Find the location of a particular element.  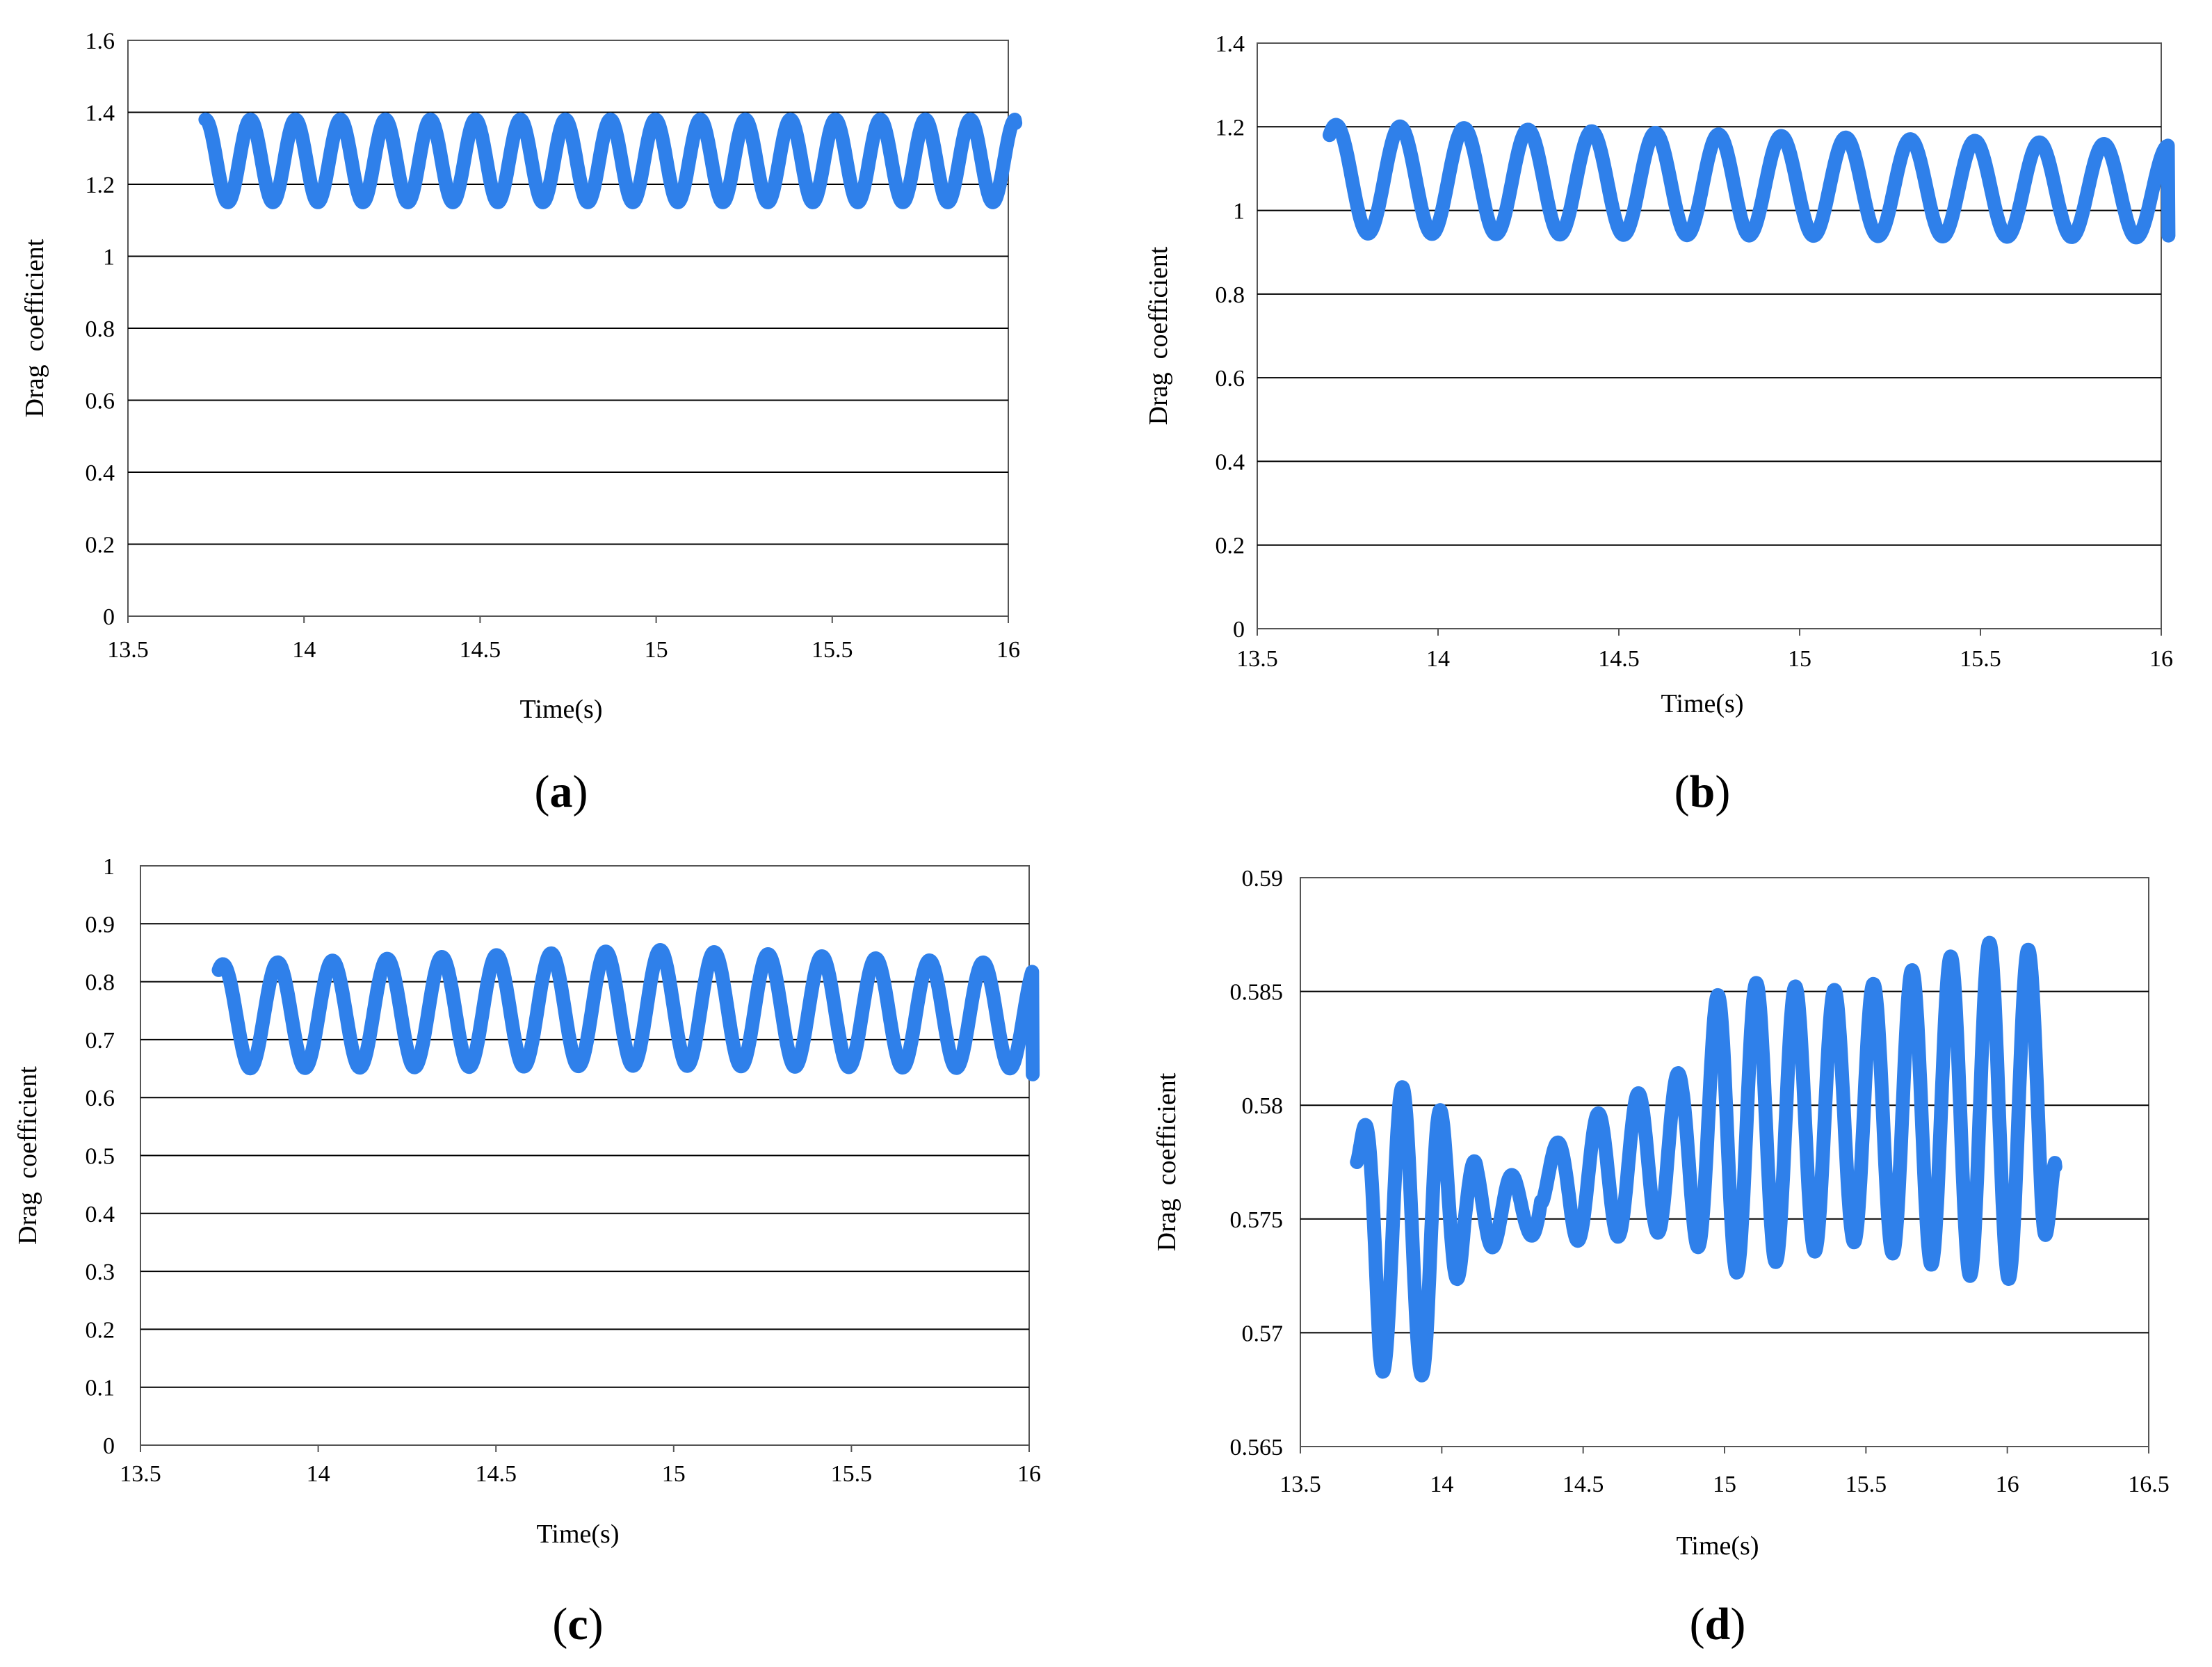

panel-label-letter: a is located at coordinates (561, 791).